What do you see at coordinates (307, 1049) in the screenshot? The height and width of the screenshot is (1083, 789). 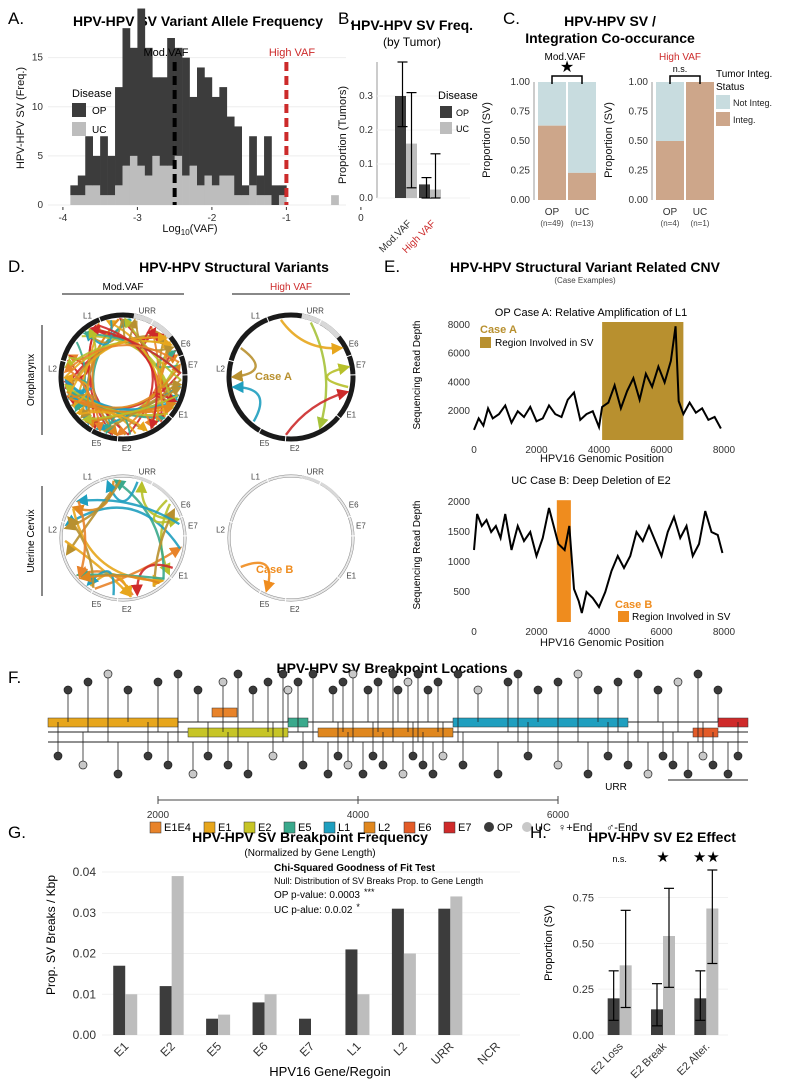 I see `panel-g-xtick: E7` at bounding box center [307, 1049].